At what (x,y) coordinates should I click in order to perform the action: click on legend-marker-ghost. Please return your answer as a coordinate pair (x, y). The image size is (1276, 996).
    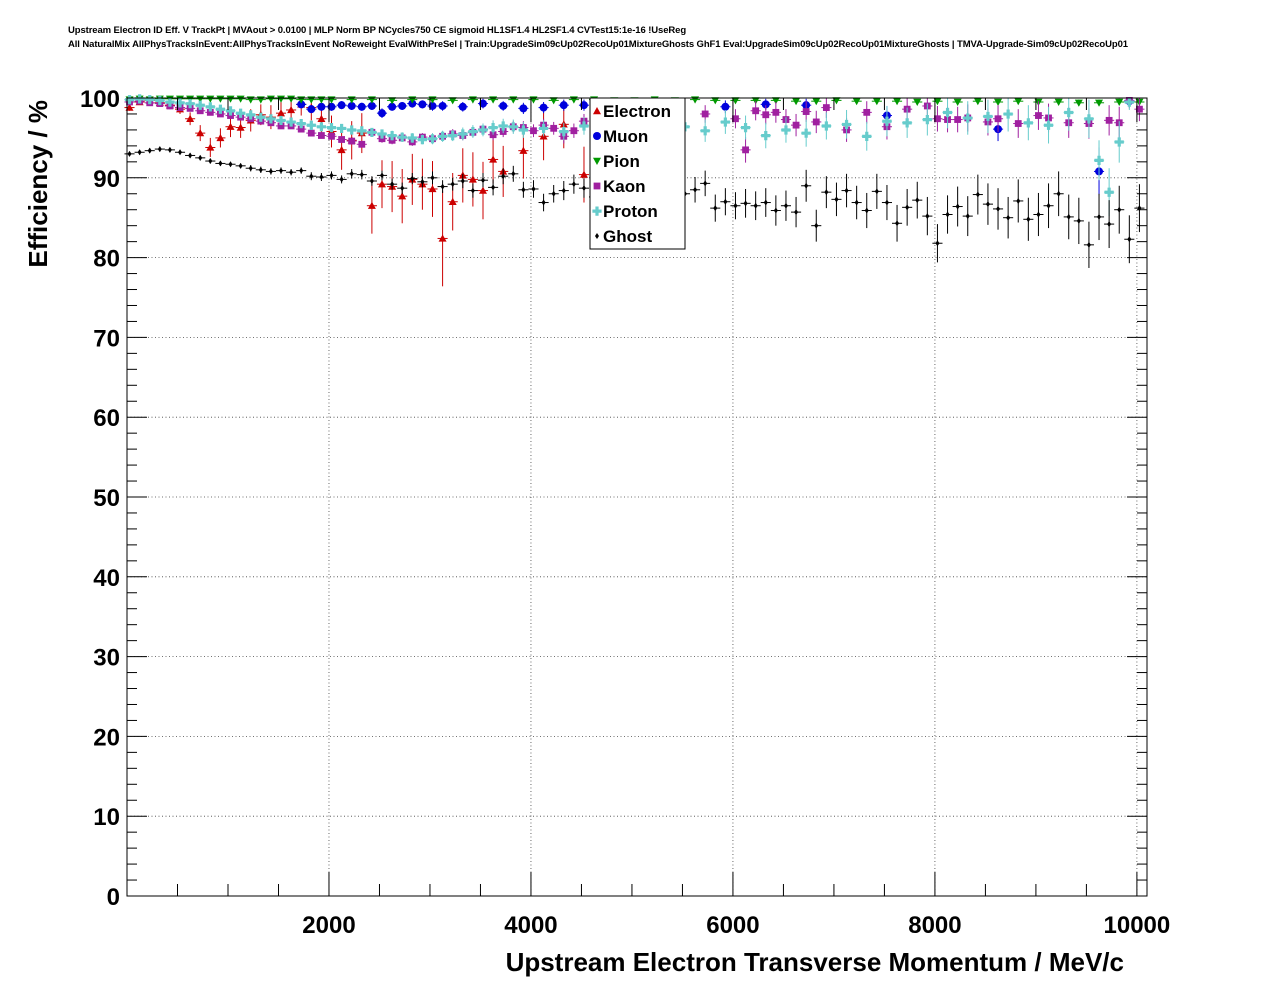
    Looking at the image, I should click on (597, 236).